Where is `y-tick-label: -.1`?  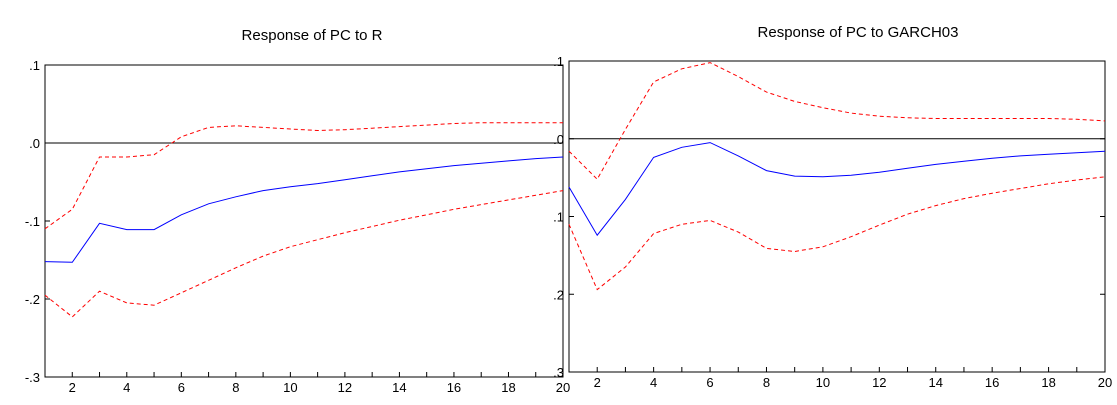
y-tick-label: -.1 is located at coordinates (32, 221).